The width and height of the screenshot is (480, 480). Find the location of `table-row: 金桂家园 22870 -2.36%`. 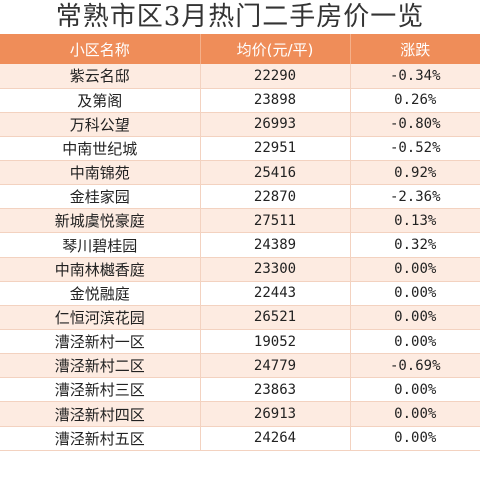

table-row: 金桂家园 22870 -2.36% is located at coordinates (240, 197).